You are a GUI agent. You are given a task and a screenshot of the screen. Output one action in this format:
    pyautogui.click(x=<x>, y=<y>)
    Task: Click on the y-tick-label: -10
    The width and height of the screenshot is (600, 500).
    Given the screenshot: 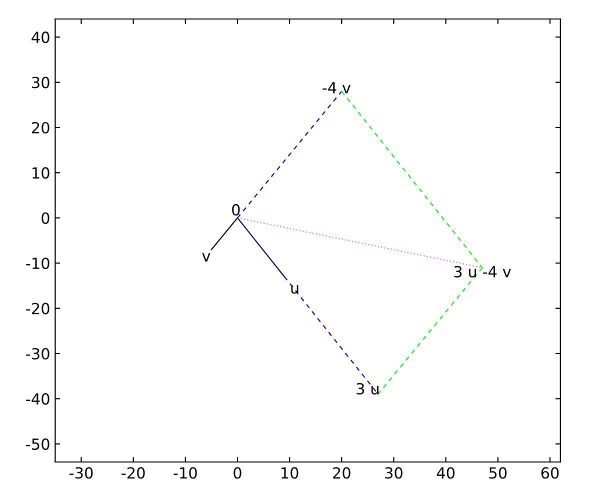 What is the action you would take?
    pyautogui.click(x=38, y=264)
    